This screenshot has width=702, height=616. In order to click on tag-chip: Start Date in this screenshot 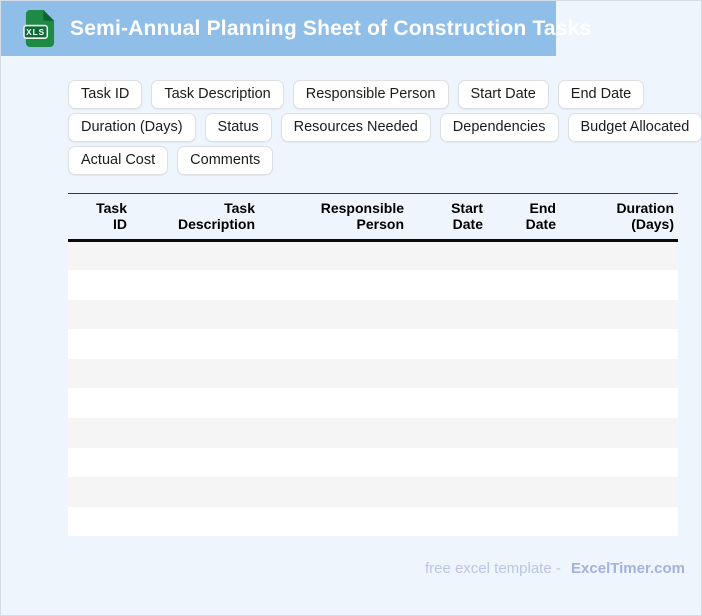, I will do `click(503, 94)`.